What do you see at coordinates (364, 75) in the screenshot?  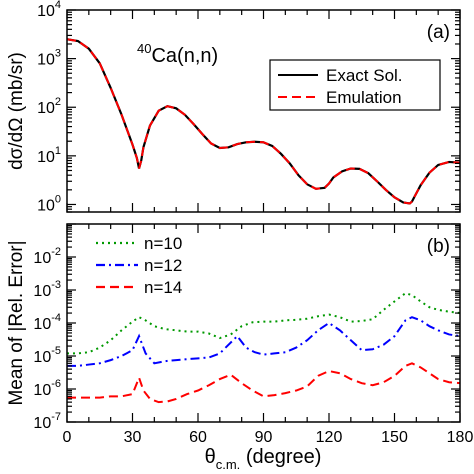 I see `legend-label: Exact Sol.` at bounding box center [364, 75].